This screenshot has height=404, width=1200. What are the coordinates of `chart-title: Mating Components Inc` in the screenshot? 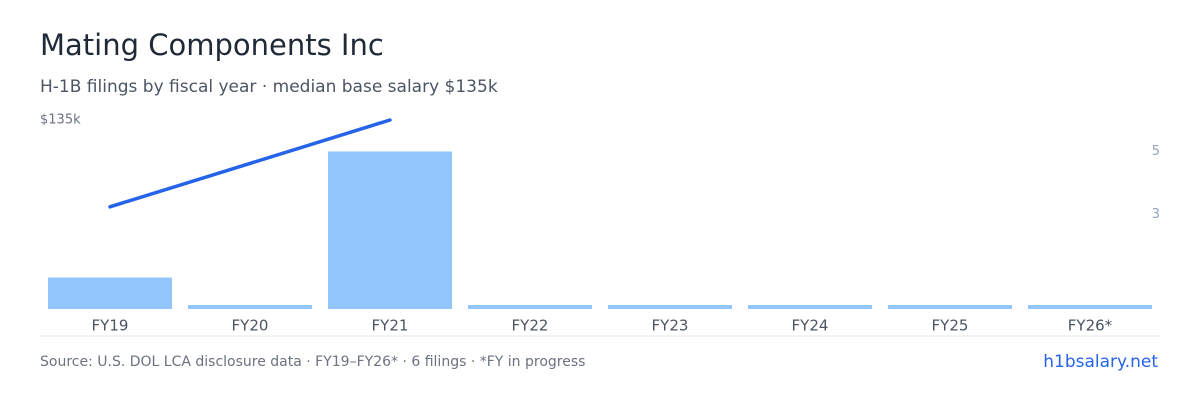 It's located at (212, 45).